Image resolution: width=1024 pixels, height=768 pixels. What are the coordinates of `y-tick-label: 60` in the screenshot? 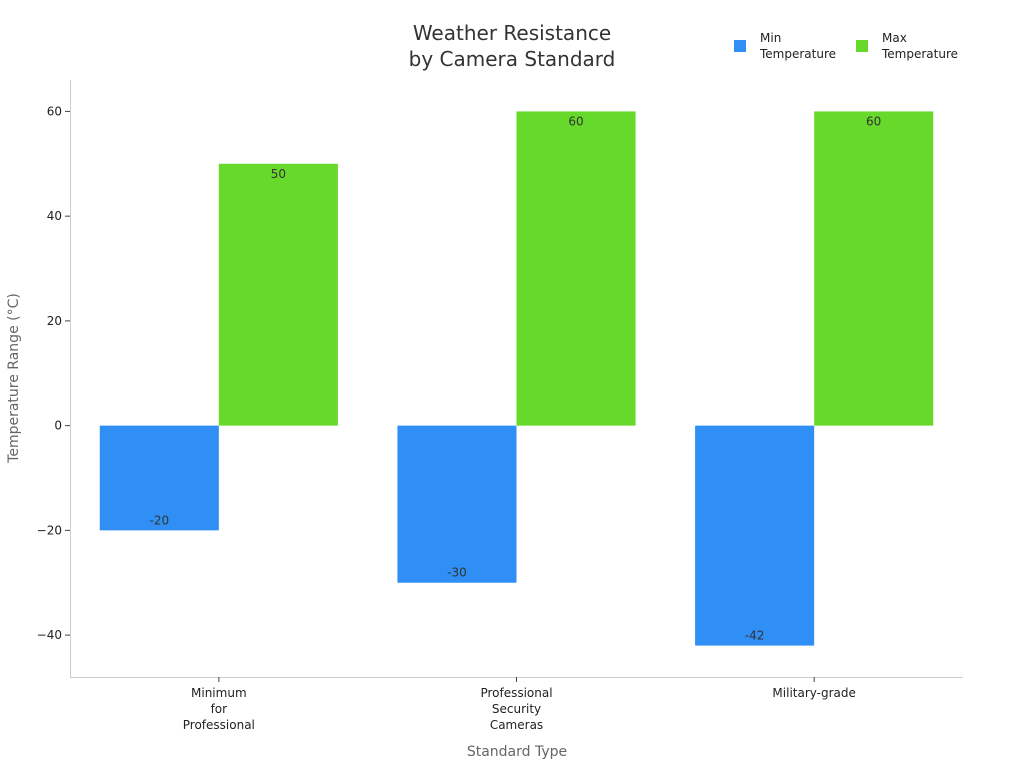 It's located at (54, 111).